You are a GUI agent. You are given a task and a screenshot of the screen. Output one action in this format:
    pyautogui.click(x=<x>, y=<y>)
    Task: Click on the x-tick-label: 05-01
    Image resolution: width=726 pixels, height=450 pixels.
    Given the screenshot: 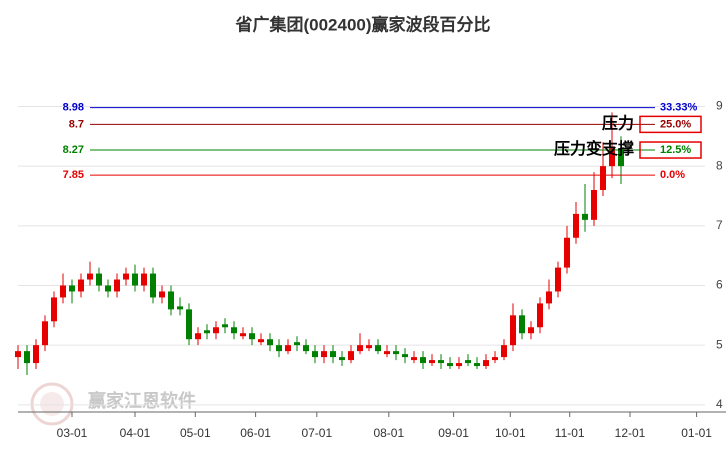 What is the action you would take?
    pyautogui.click(x=195, y=433)
    